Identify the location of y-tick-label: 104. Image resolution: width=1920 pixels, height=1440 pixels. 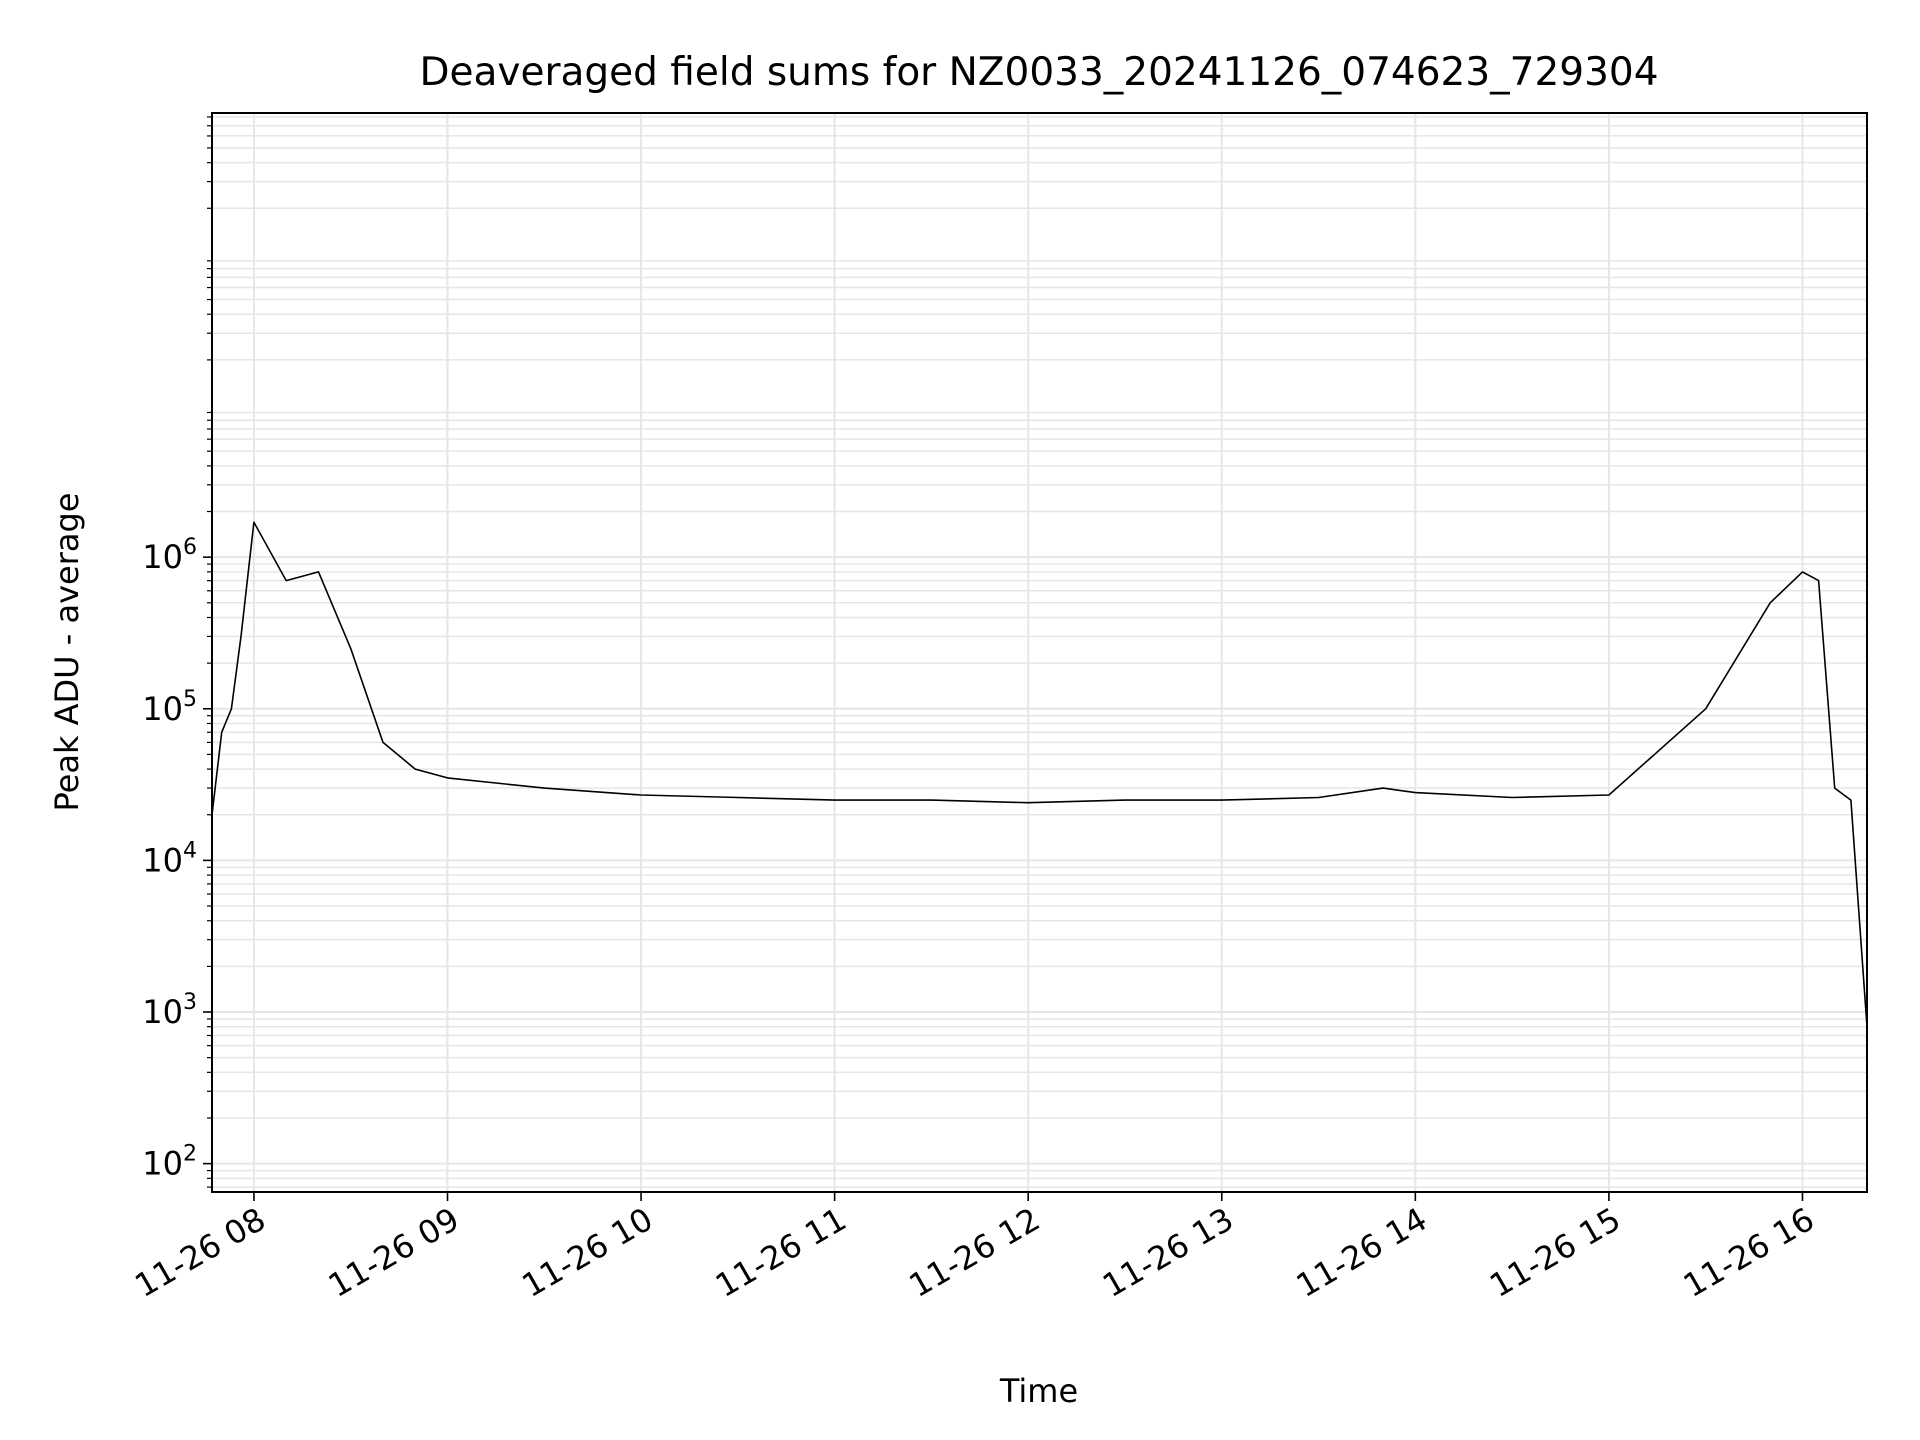
(169, 858).